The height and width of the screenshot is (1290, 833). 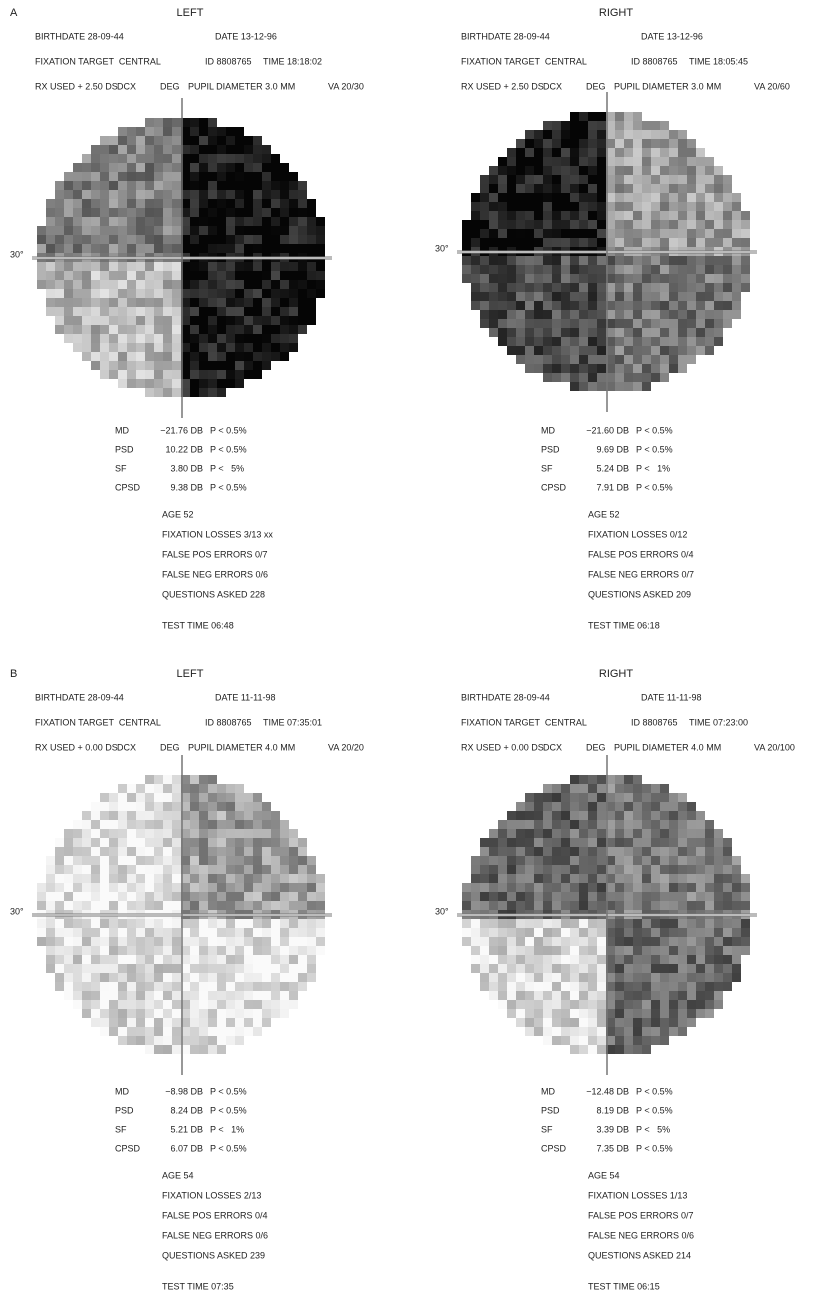 What do you see at coordinates (190, 674) in the screenshot?
I see `eye-label: LEFT` at bounding box center [190, 674].